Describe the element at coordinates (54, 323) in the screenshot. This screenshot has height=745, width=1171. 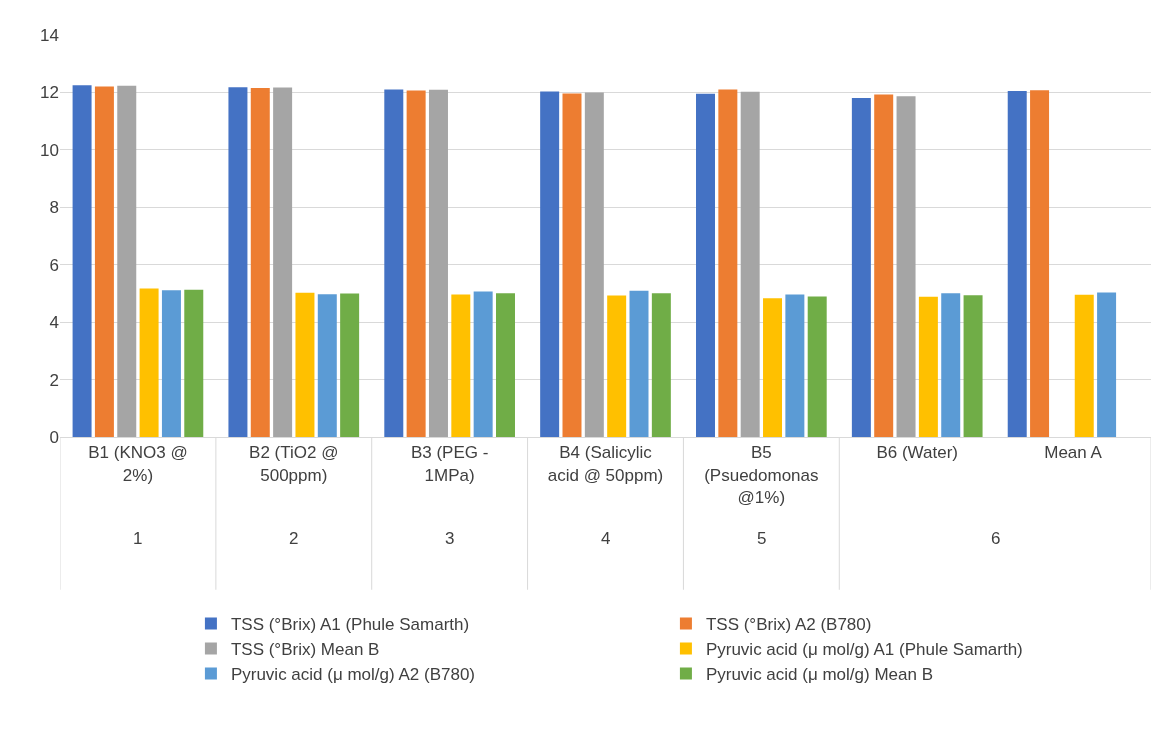
I see `y-tick-label: 4` at that location.